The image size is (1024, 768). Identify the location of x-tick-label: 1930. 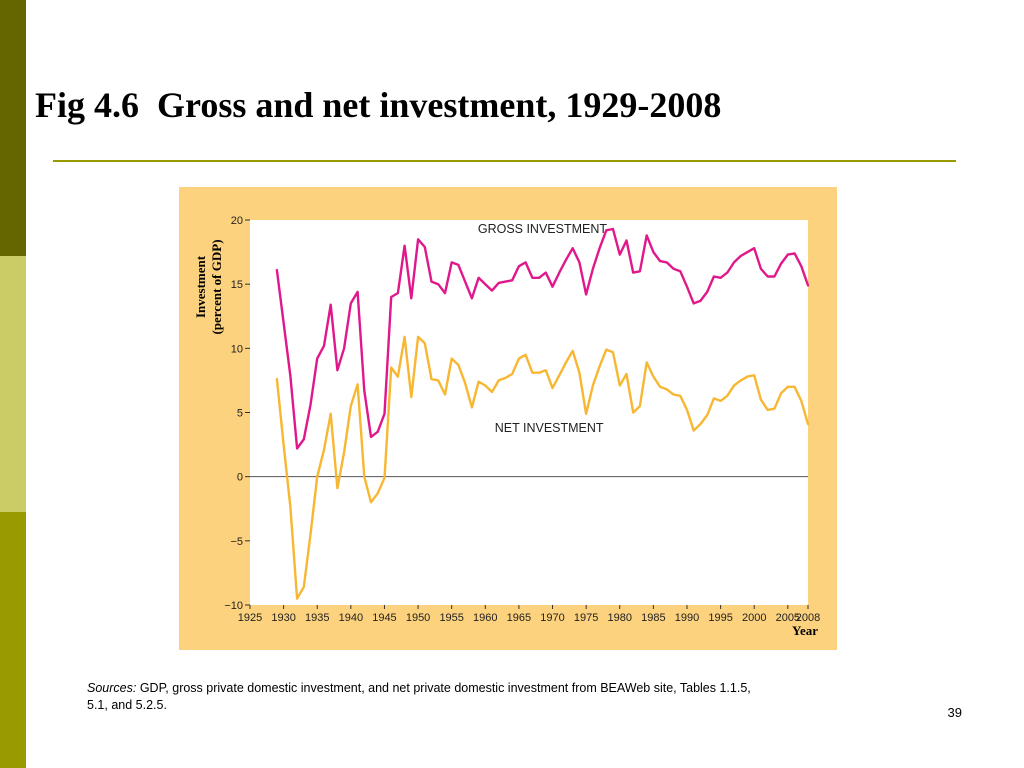
(283, 618).